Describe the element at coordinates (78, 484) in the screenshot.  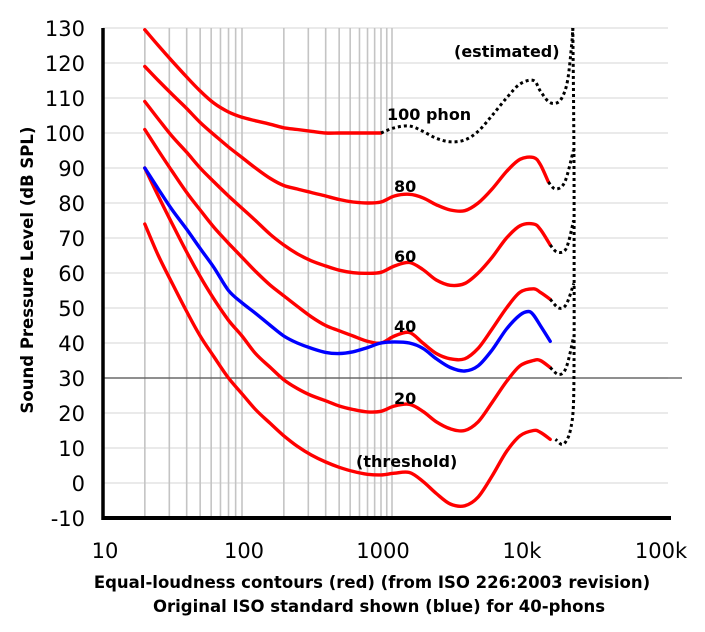
I see `y-tick-label: 0` at that location.